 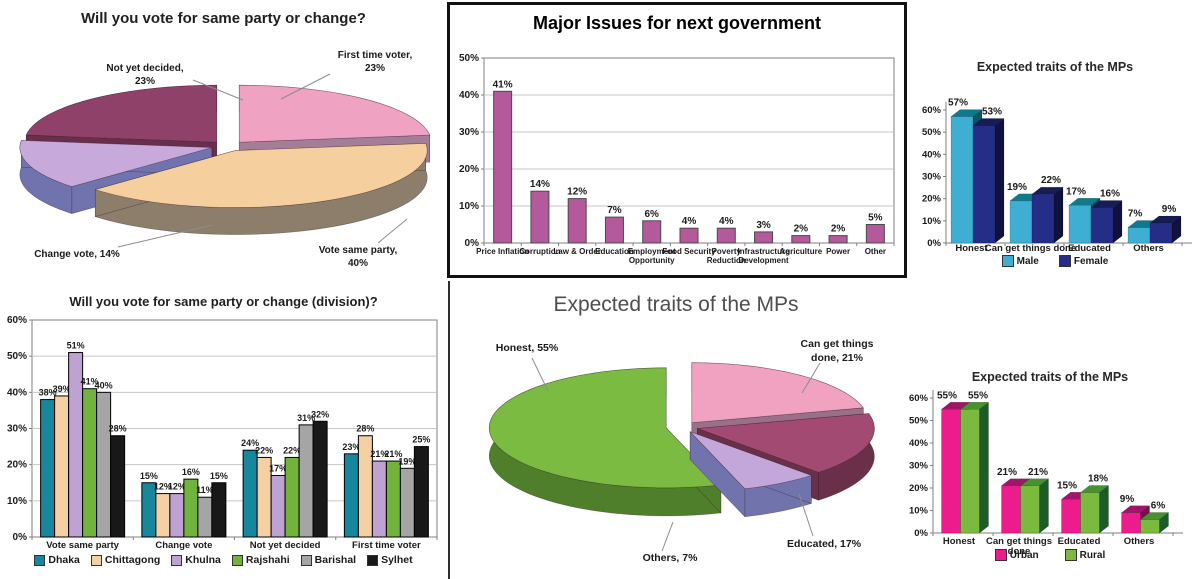 I want to click on legend-label: Female, so click(x=1091, y=261).